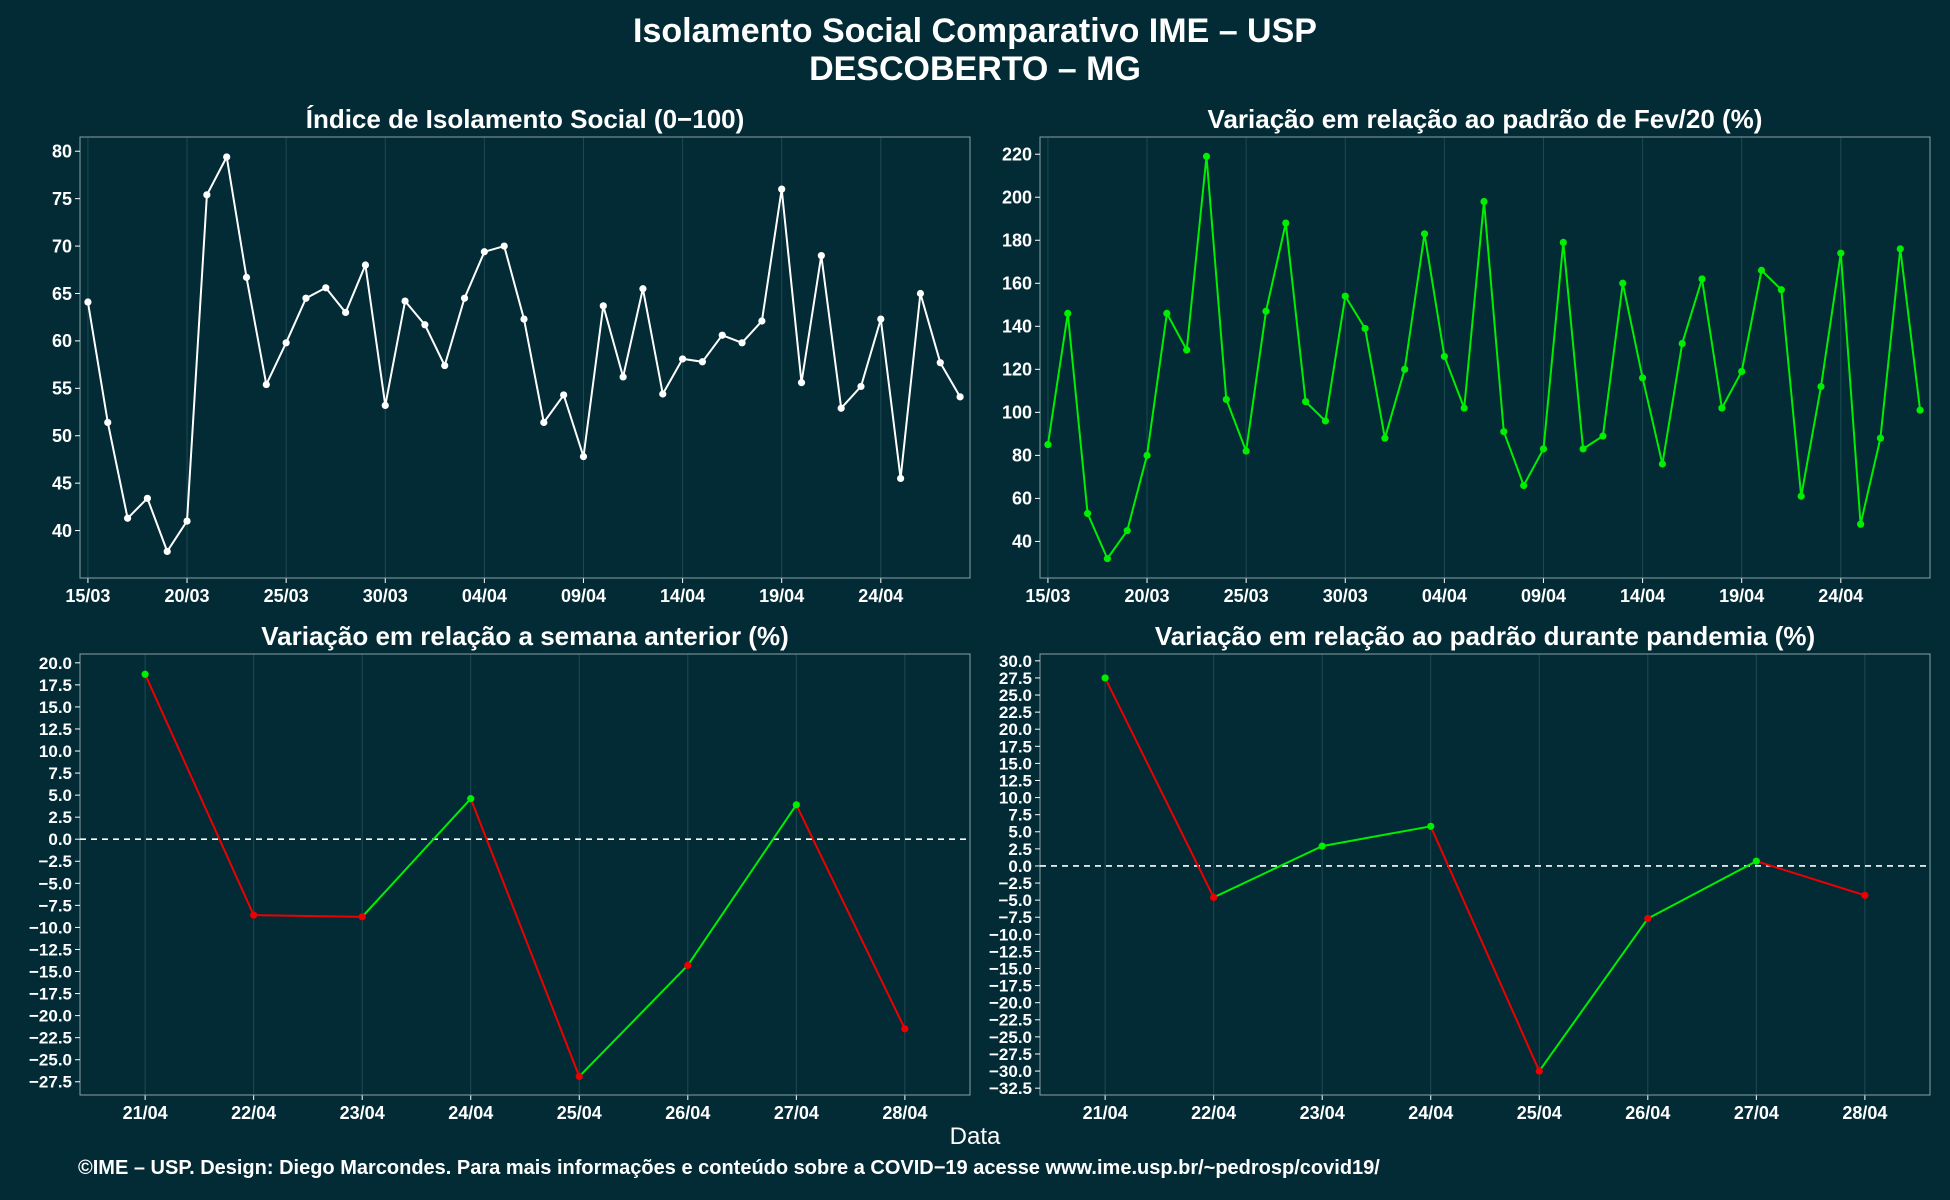 The width and height of the screenshot is (1950, 1200). What do you see at coordinates (50, 971) in the screenshot?
I see `y-tick-label: −15.0` at bounding box center [50, 971].